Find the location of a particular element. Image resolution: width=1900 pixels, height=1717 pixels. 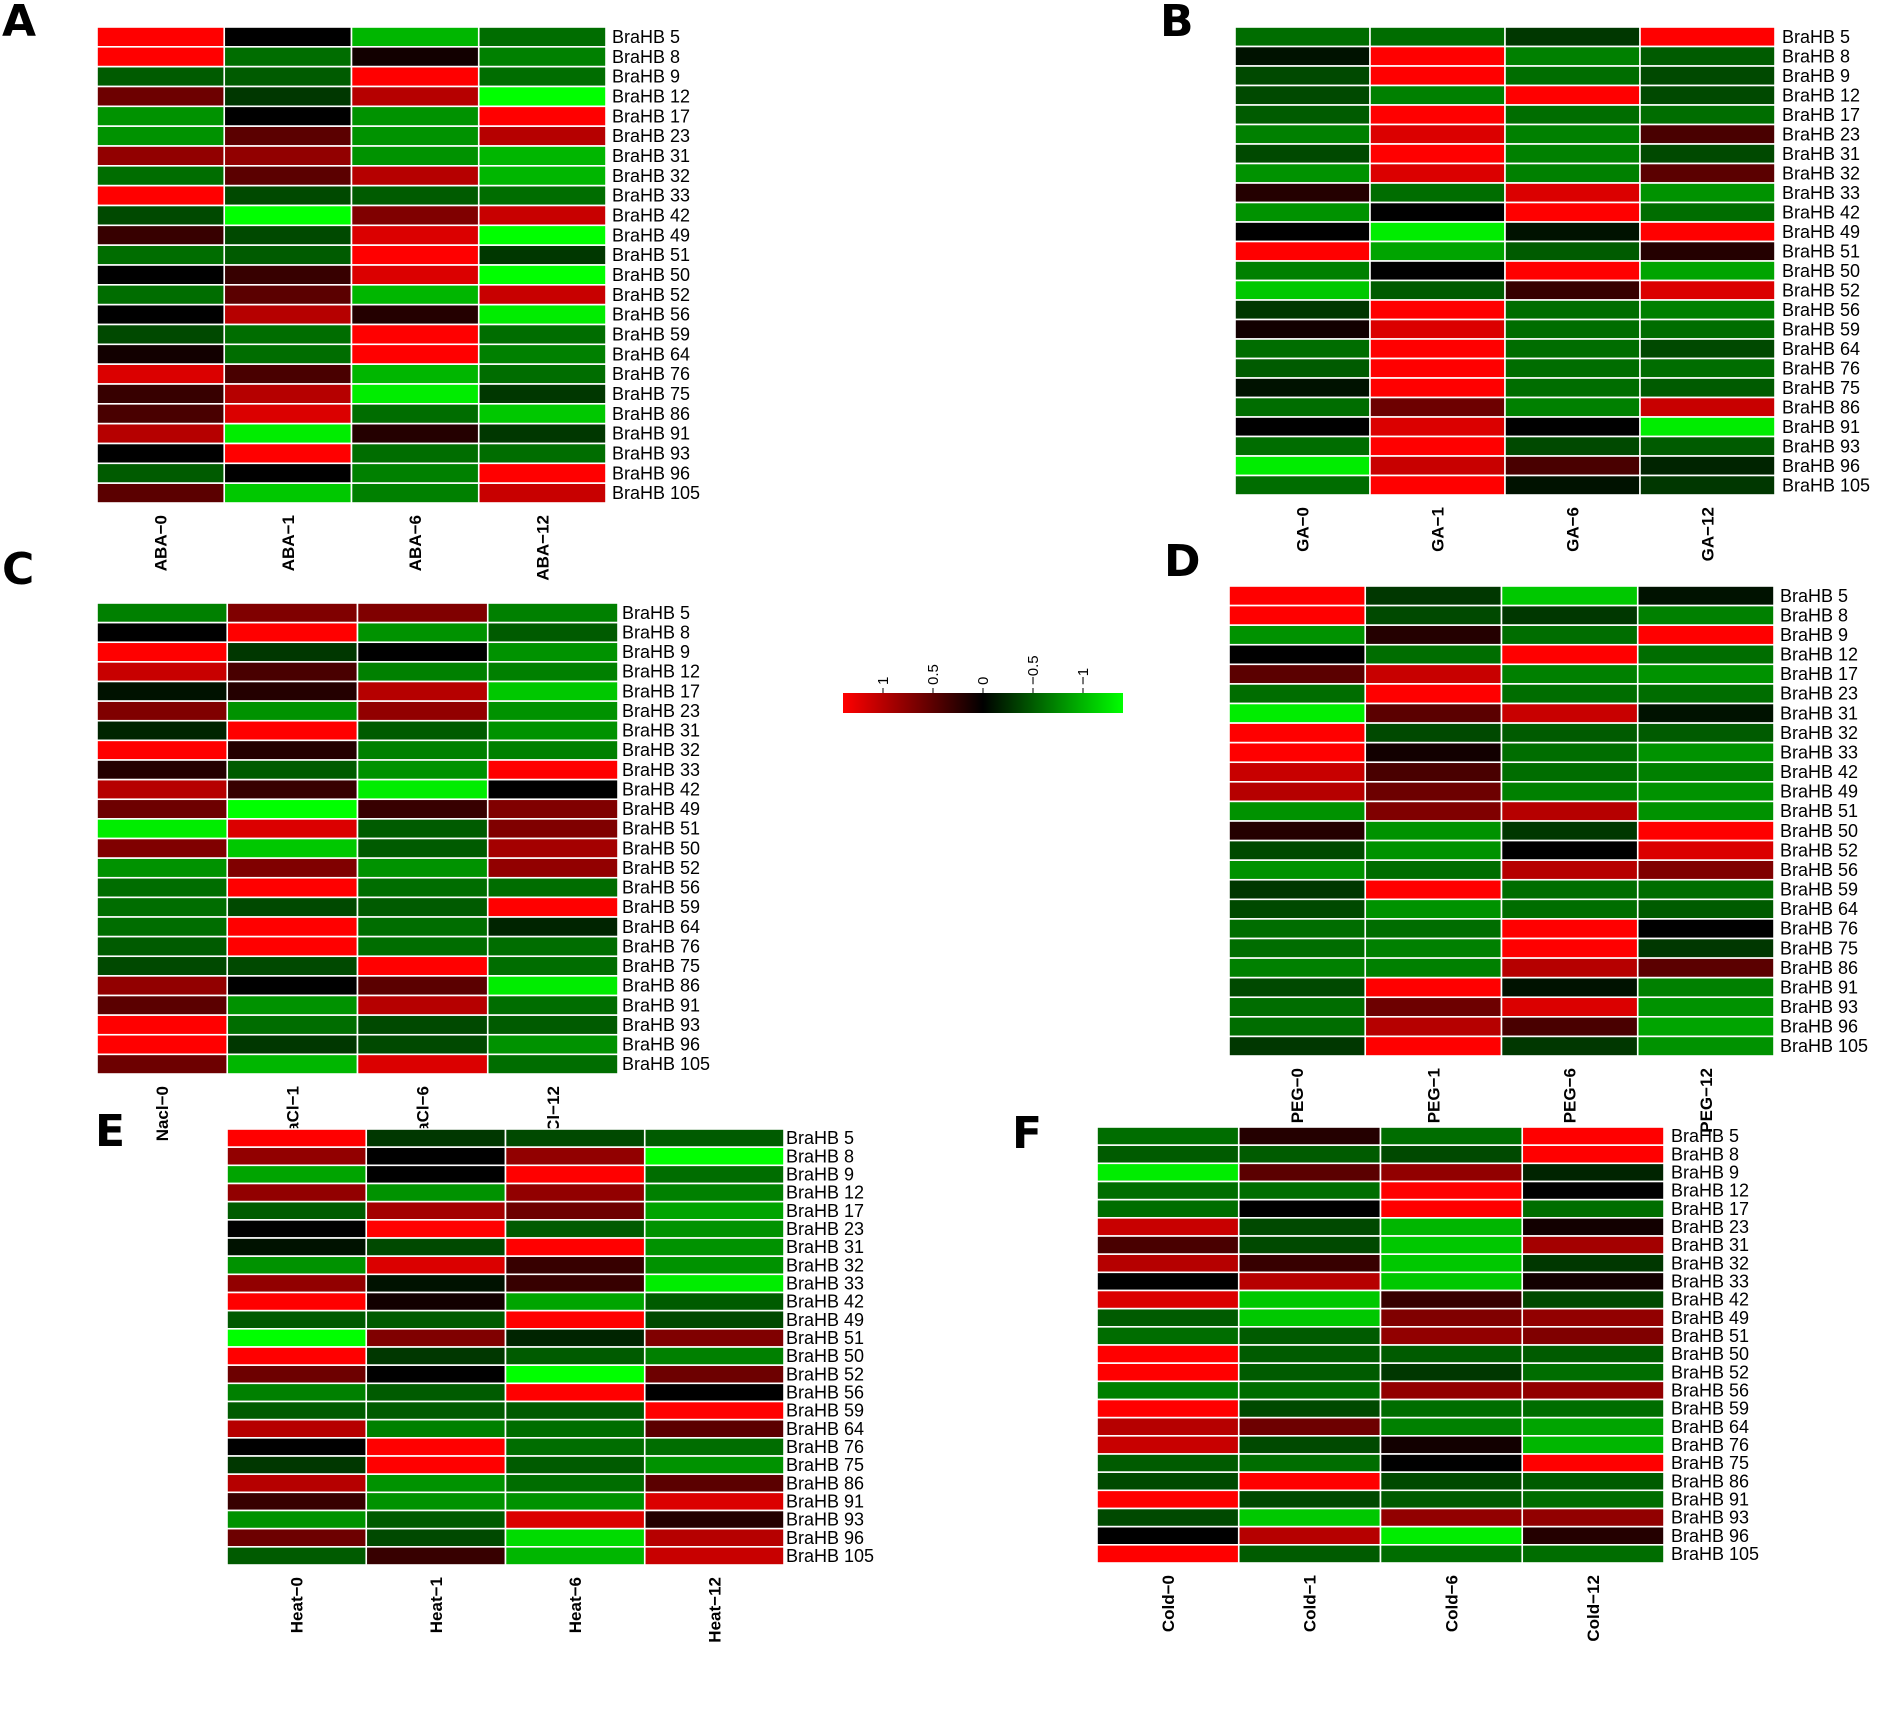

row-label: BraHB 42 is located at coordinates (1819, 772).